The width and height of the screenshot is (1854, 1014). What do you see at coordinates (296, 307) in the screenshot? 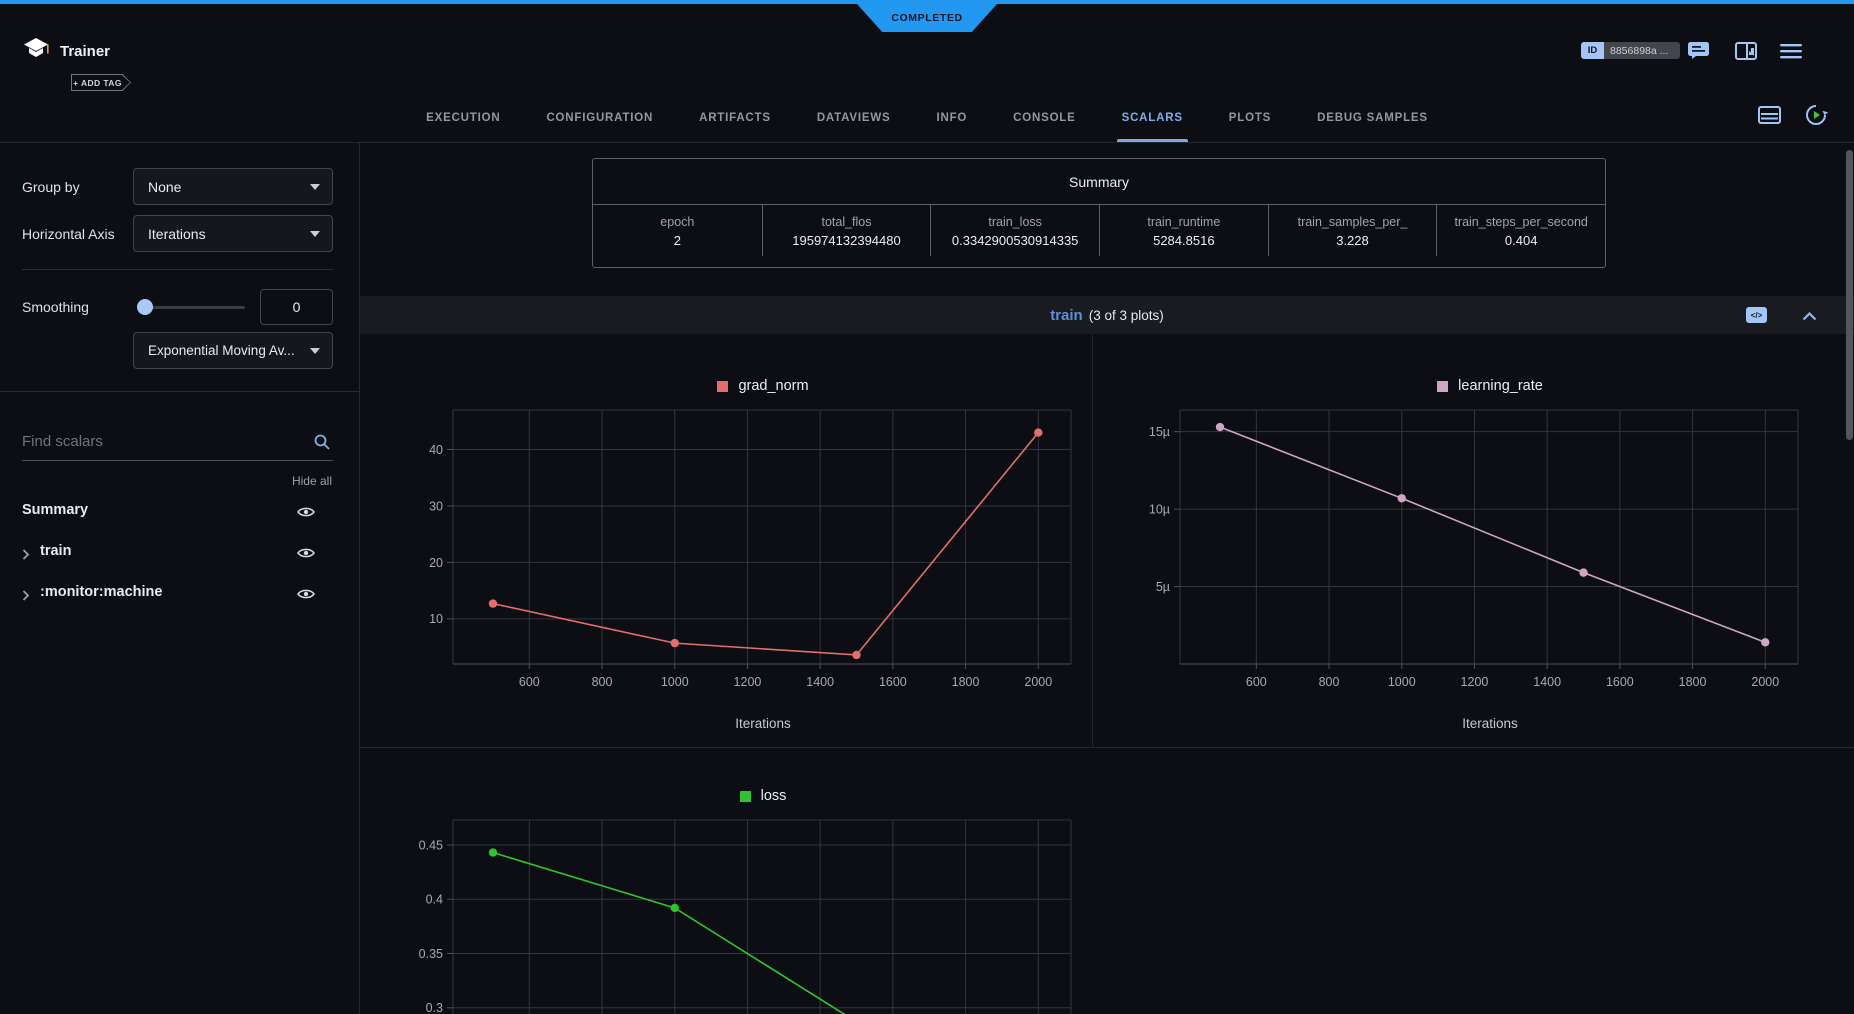
I see `smoothing-value-input` at bounding box center [296, 307].